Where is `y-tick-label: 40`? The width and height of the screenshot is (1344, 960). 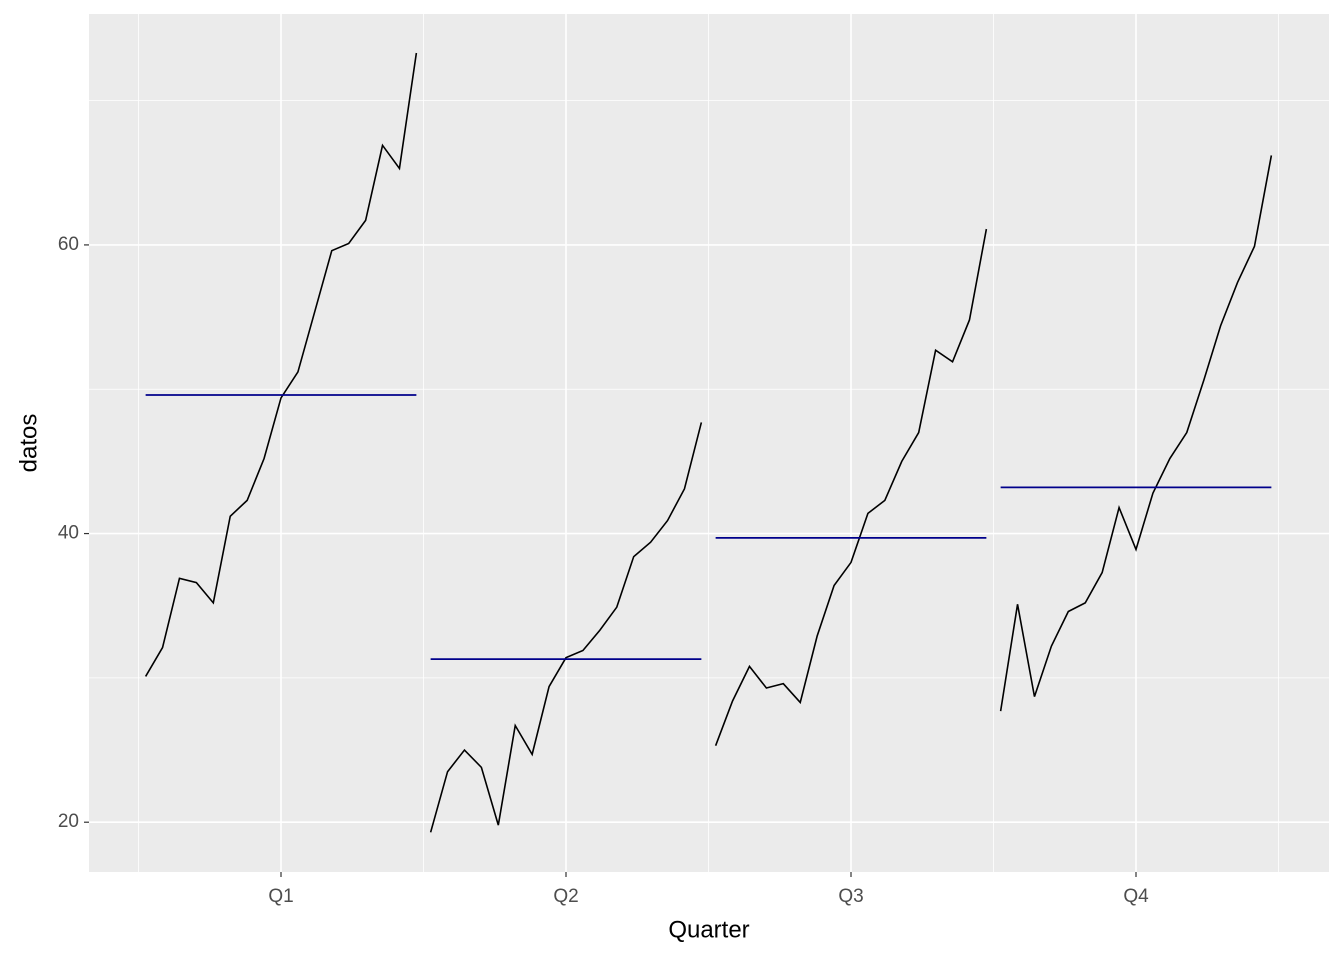 y-tick-label: 40 is located at coordinates (68, 533).